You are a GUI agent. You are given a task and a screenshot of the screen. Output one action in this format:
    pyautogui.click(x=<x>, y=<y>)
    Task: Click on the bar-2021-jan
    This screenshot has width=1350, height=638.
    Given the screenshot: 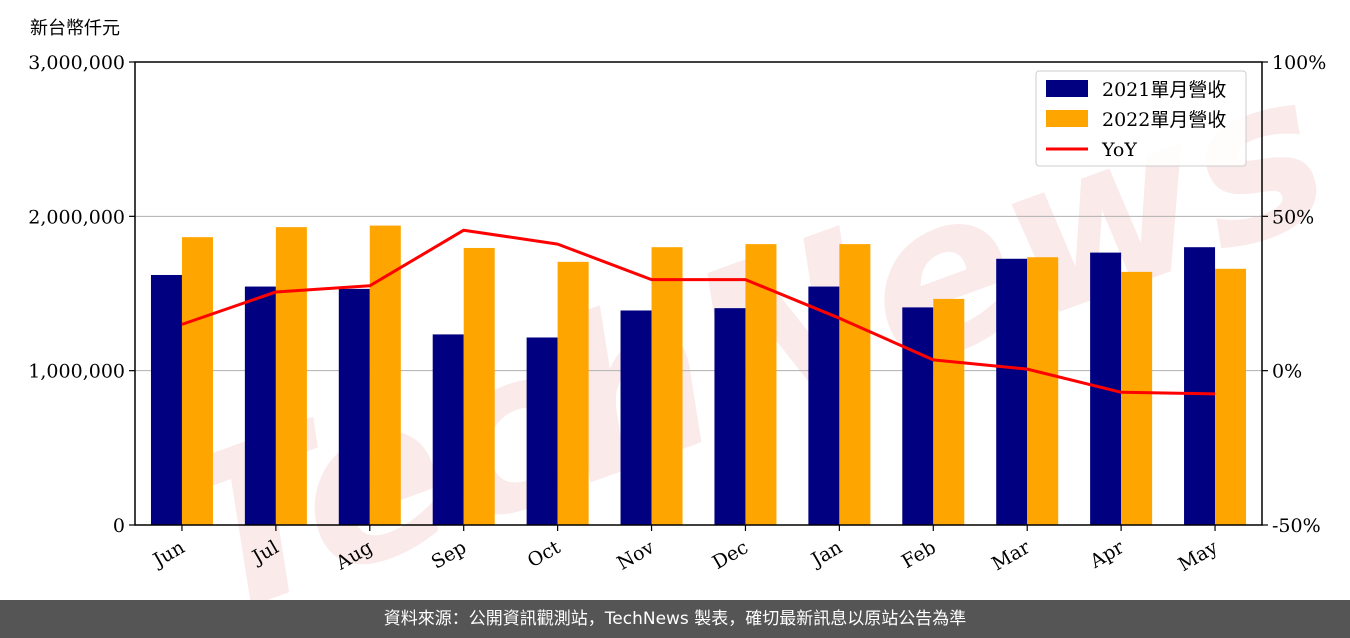 What is the action you would take?
    pyautogui.click(x=824, y=405)
    